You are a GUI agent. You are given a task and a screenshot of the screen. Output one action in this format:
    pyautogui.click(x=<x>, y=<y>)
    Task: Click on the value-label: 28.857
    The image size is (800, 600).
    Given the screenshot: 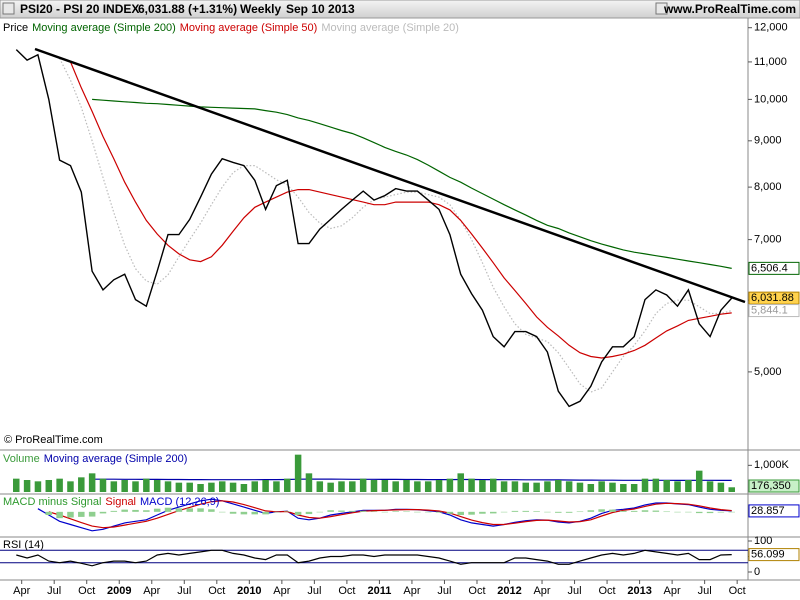 What is the action you would take?
    pyautogui.click(x=768, y=511)
    